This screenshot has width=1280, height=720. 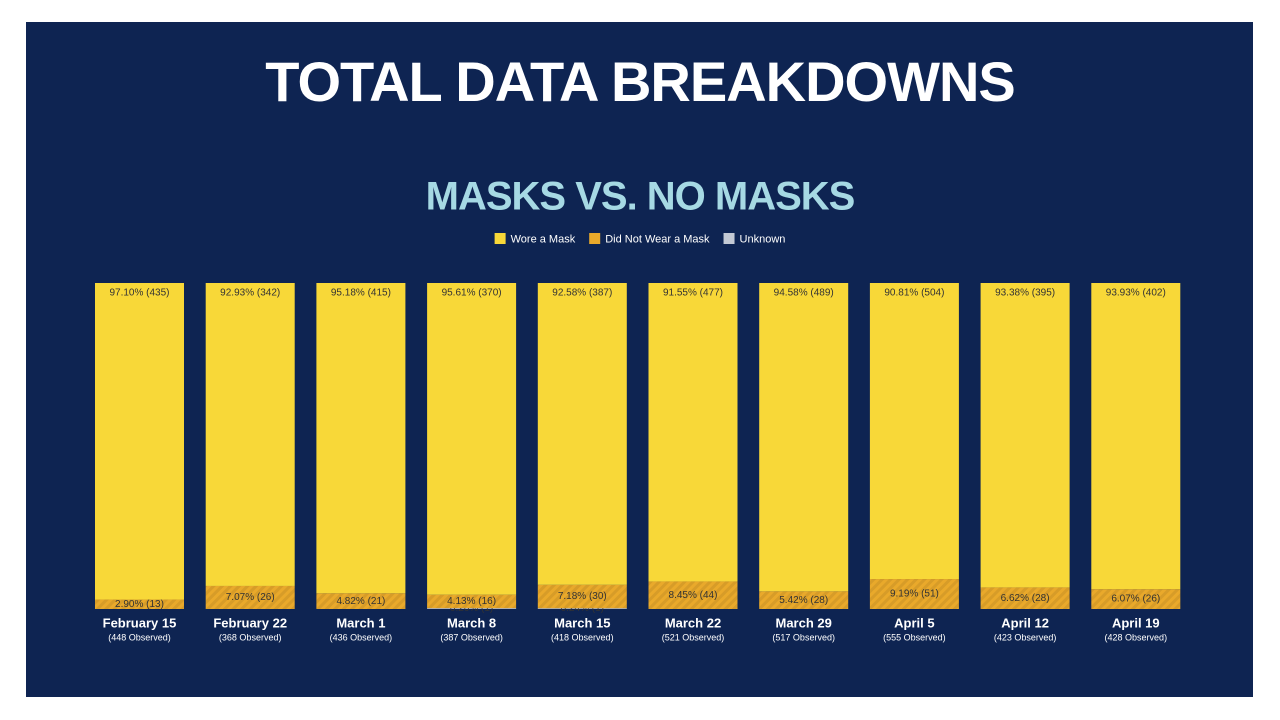 I want to click on legend-label: Did Not Wear a Mask, so click(x=657, y=239).